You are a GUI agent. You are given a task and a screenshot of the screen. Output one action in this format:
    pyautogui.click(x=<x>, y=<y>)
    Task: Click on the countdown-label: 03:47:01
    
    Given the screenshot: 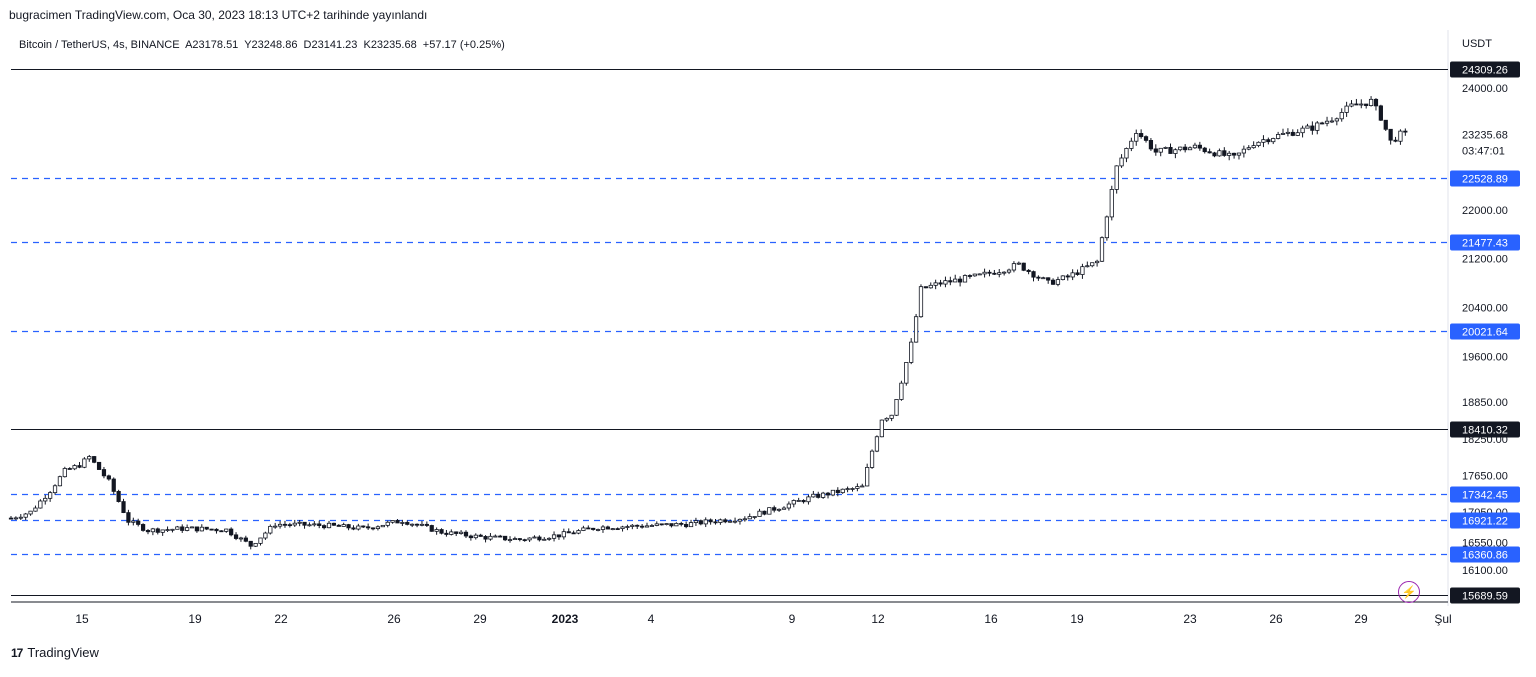 What is the action you would take?
    pyautogui.click(x=1483, y=152)
    